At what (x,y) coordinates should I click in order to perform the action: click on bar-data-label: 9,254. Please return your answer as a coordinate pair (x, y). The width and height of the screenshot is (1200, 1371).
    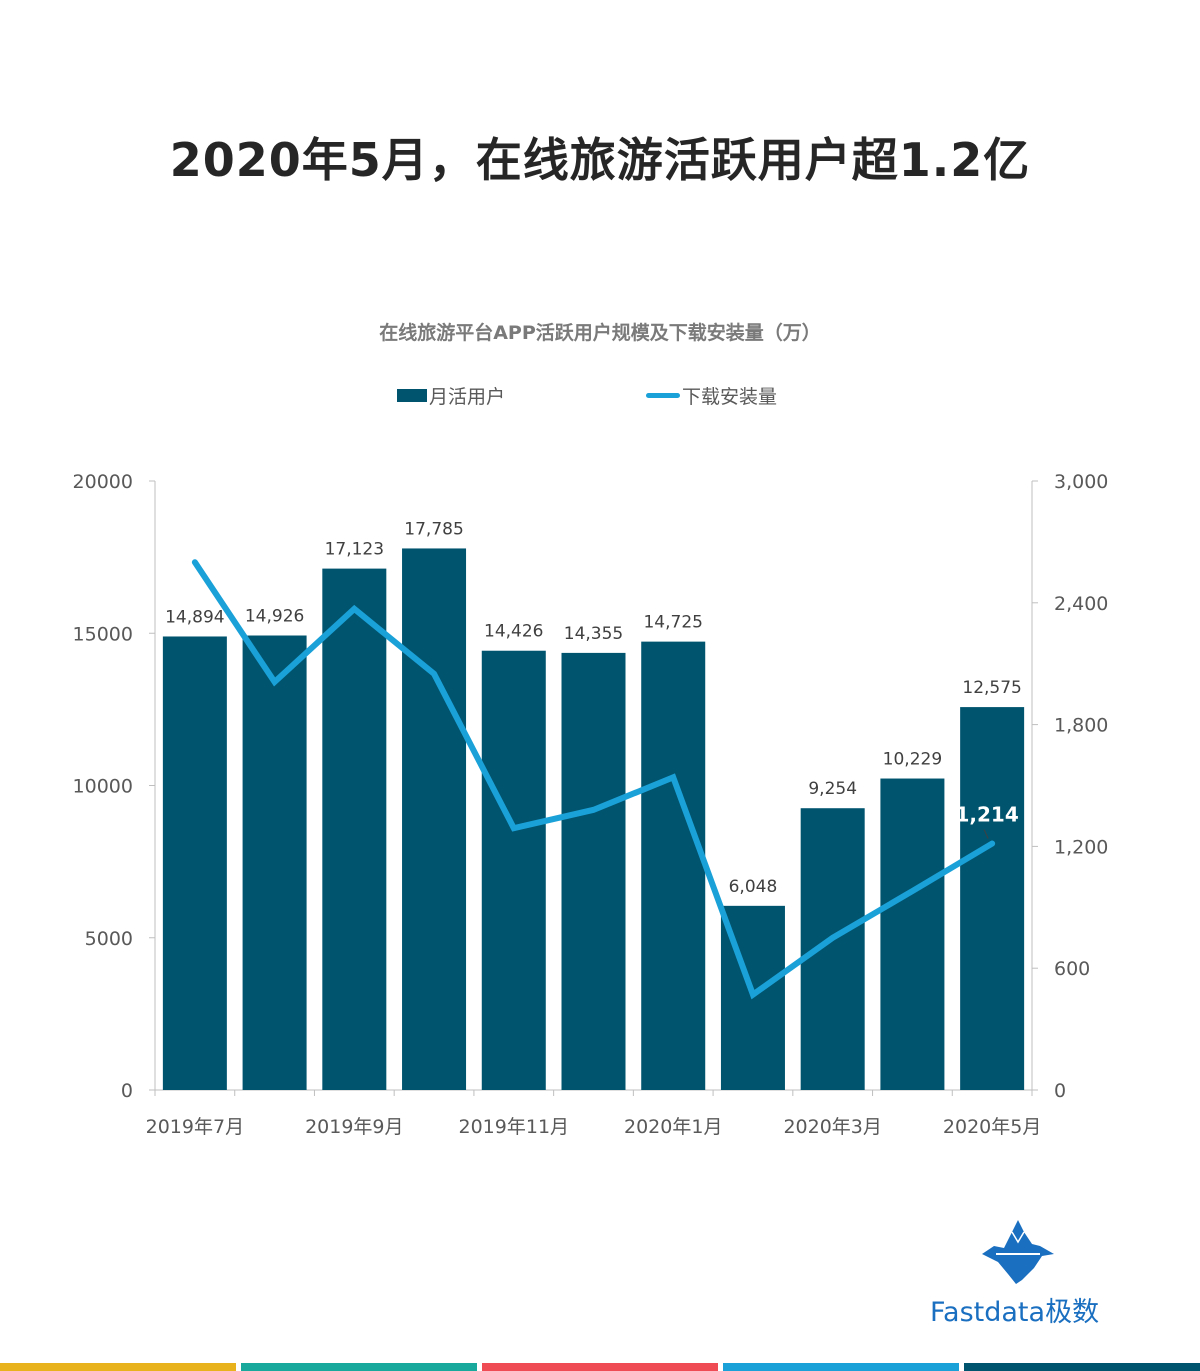
    Looking at the image, I should click on (832, 789).